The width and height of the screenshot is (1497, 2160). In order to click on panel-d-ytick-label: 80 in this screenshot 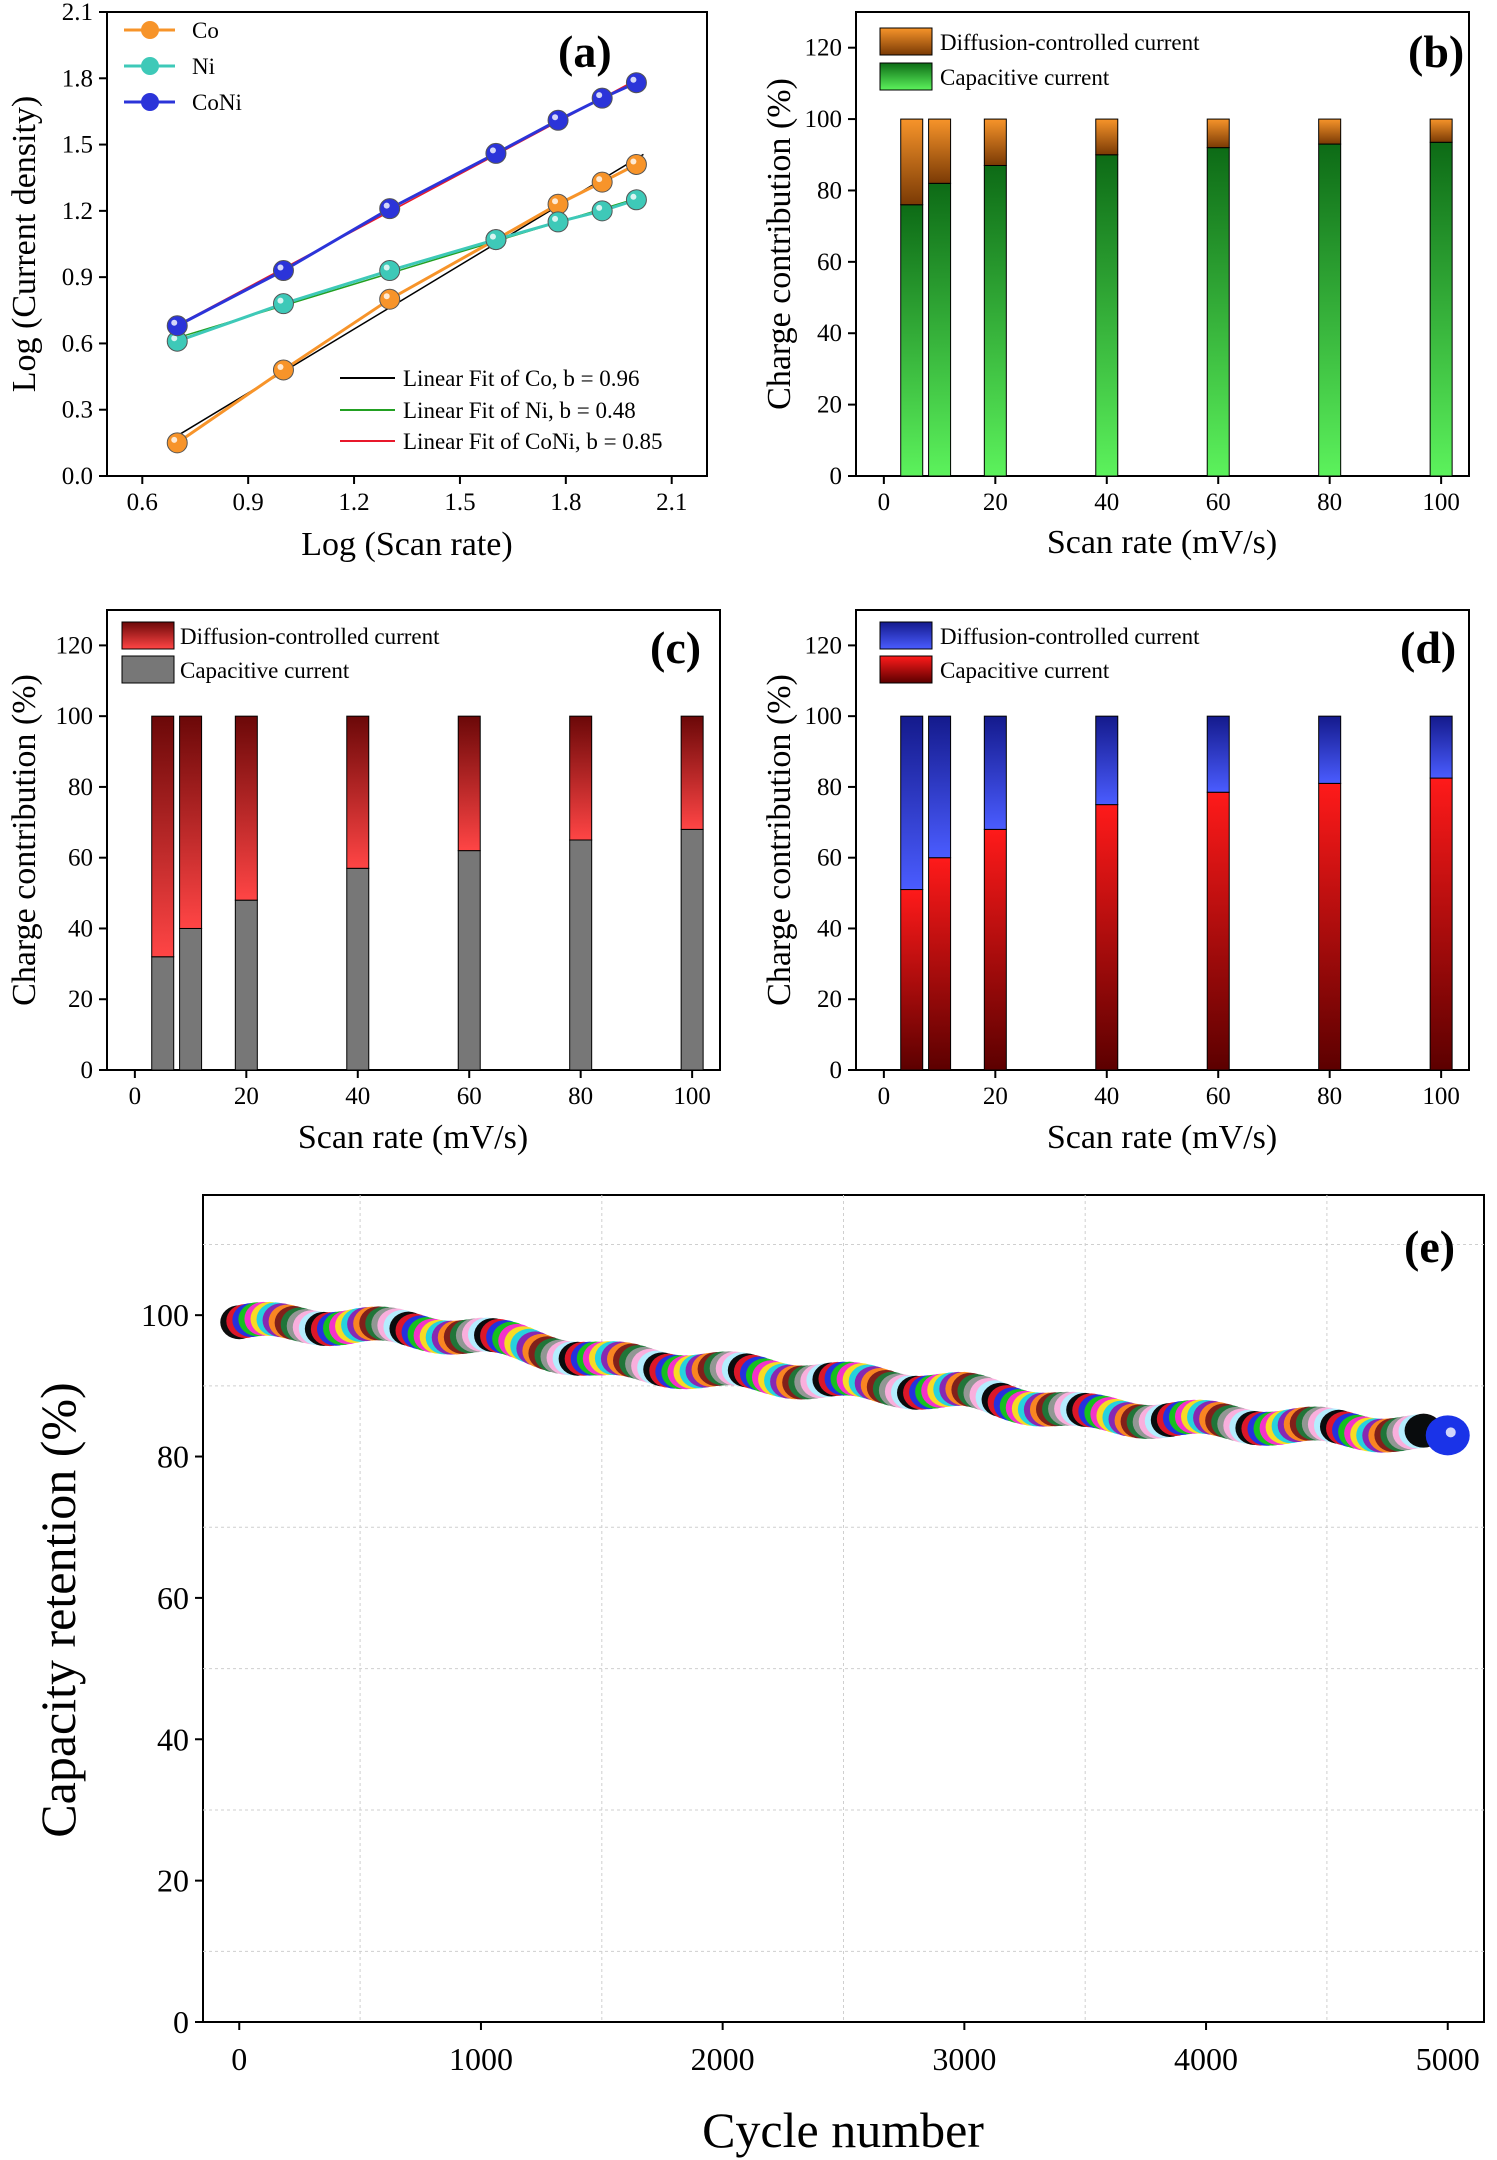, I will do `click(829, 787)`.